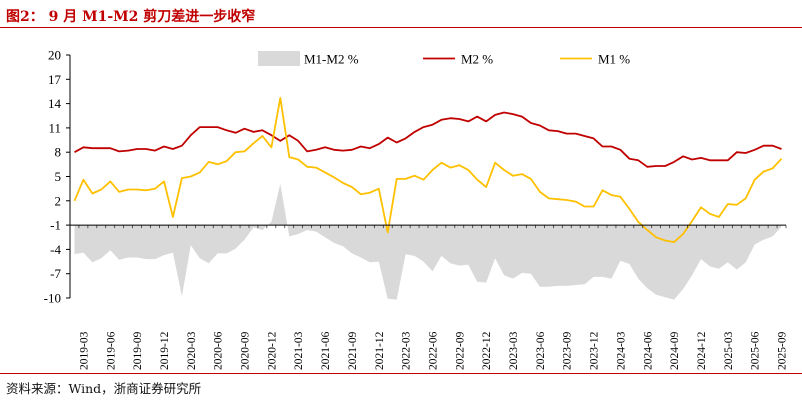 The height and width of the screenshot is (401, 802). I want to click on y-tick-label: 11, so click(54, 127).